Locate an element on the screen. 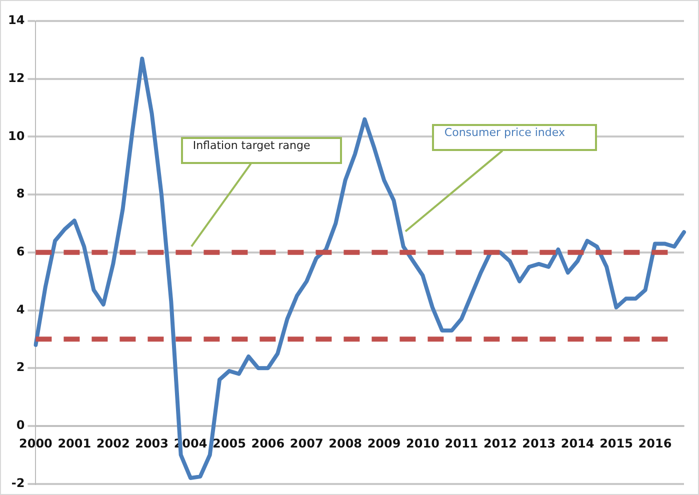 Image resolution: width=699 pixels, height=495 pixels. x-tick-label: 2007 is located at coordinates (307, 443).